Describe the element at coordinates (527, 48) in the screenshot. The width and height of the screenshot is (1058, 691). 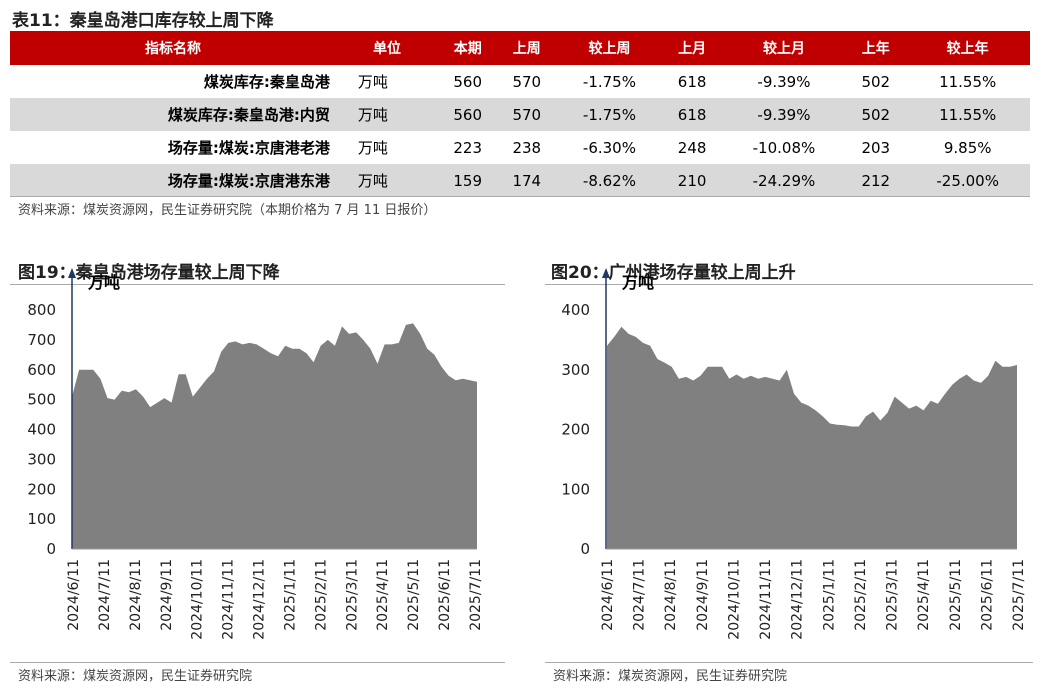
I see `header-cell: 上周` at that location.